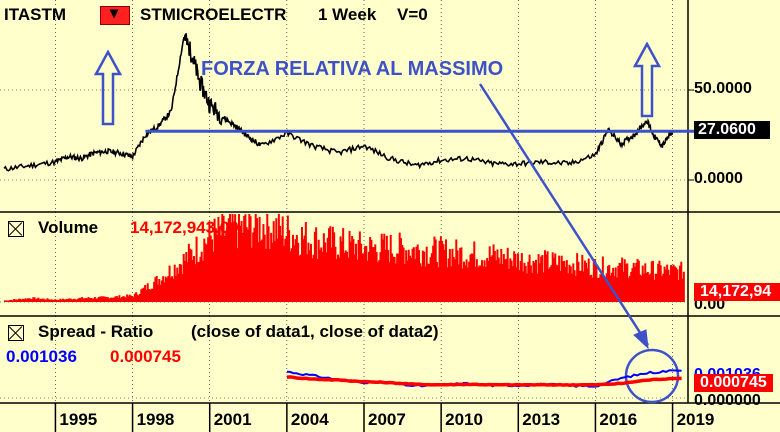 The image size is (780, 432). What do you see at coordinates (641, 339) in the screenshot?
I see `annotation-pointer-head` at bounding box center [641, 339].